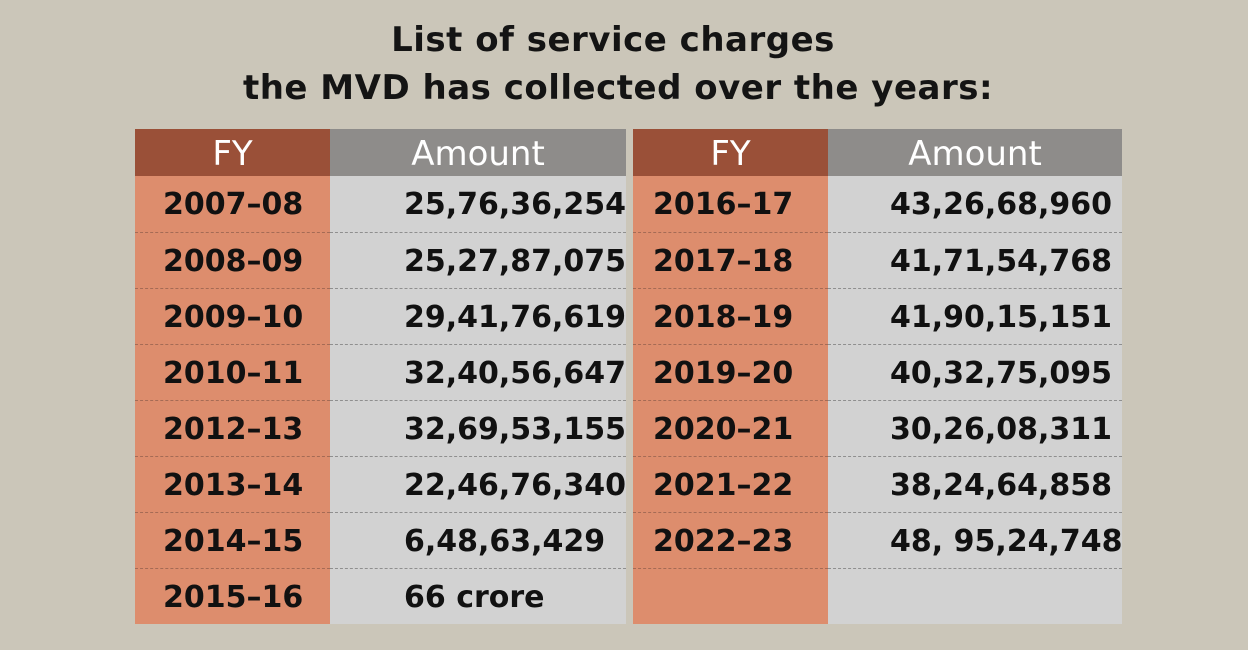  Describe the element at coordinates (232, 428) in the screenshot. I see `fy-cell: 2012–13` at that location.